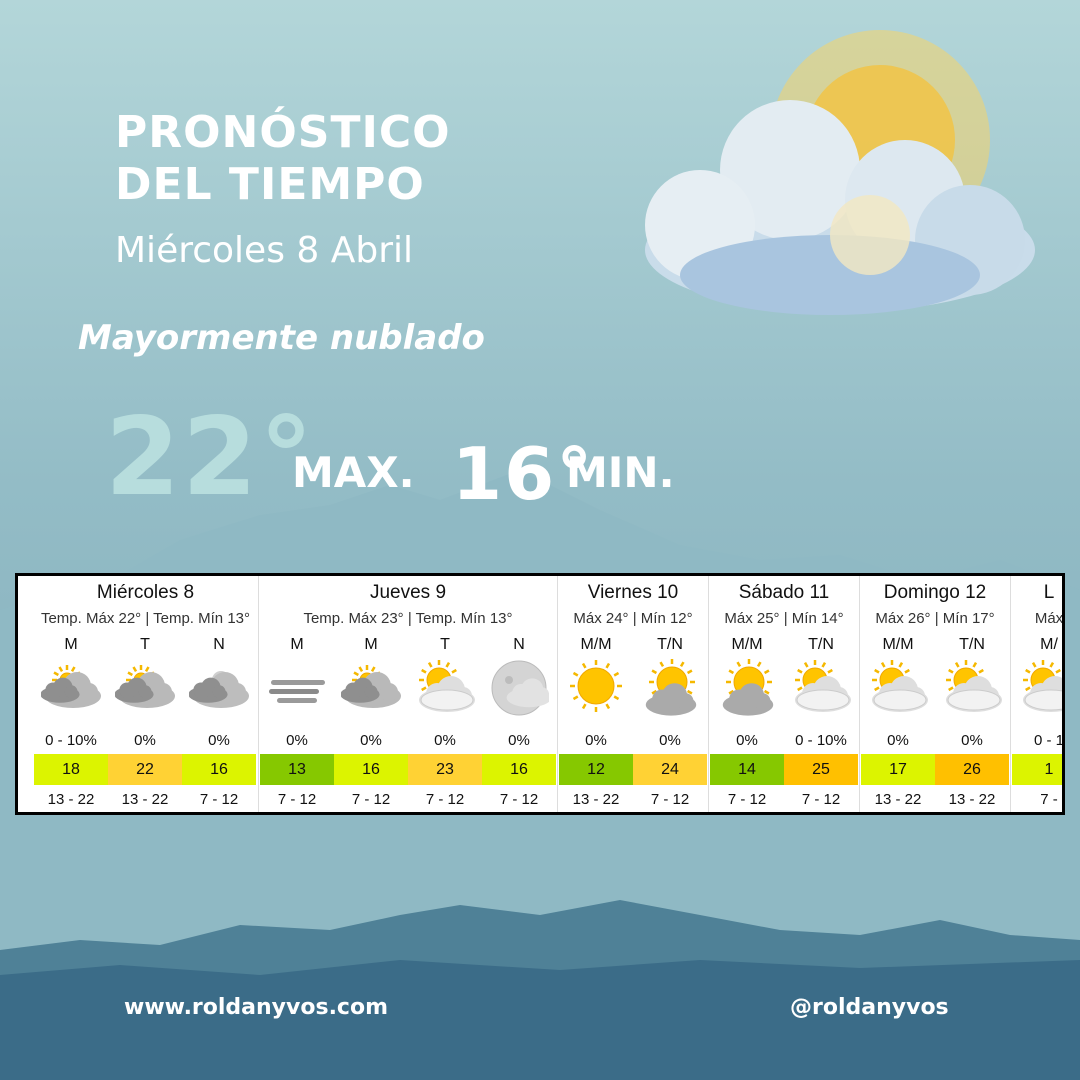 The width and height of the screenshot is (1080, 1080). What do you see at coordinates (1037, 769) in the screenshot?
I see `temperature: 1` at bounding box center [1037, 769].